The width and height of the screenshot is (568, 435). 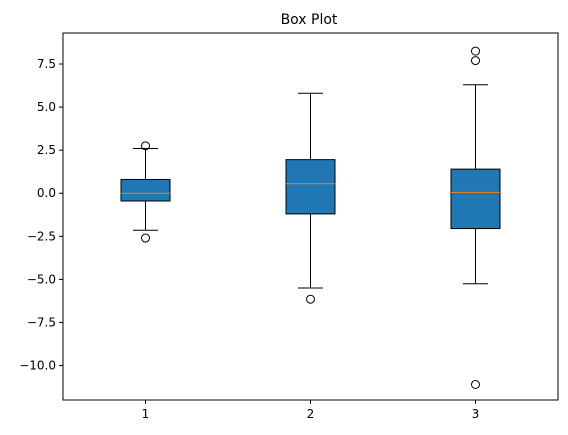 What do you see at coordinates (46, 150) in the screenshot?
I see `y-tick-label: 2.5` at bounding box center [46, 150].